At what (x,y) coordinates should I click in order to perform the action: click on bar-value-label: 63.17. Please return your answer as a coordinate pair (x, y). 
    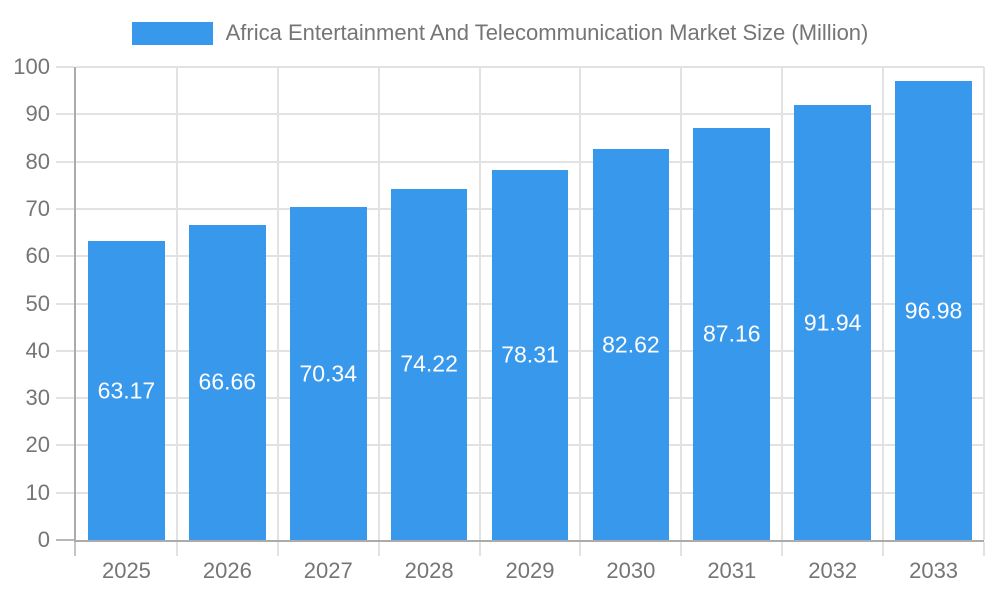
    Looking at the image, I should click on (126, 390).